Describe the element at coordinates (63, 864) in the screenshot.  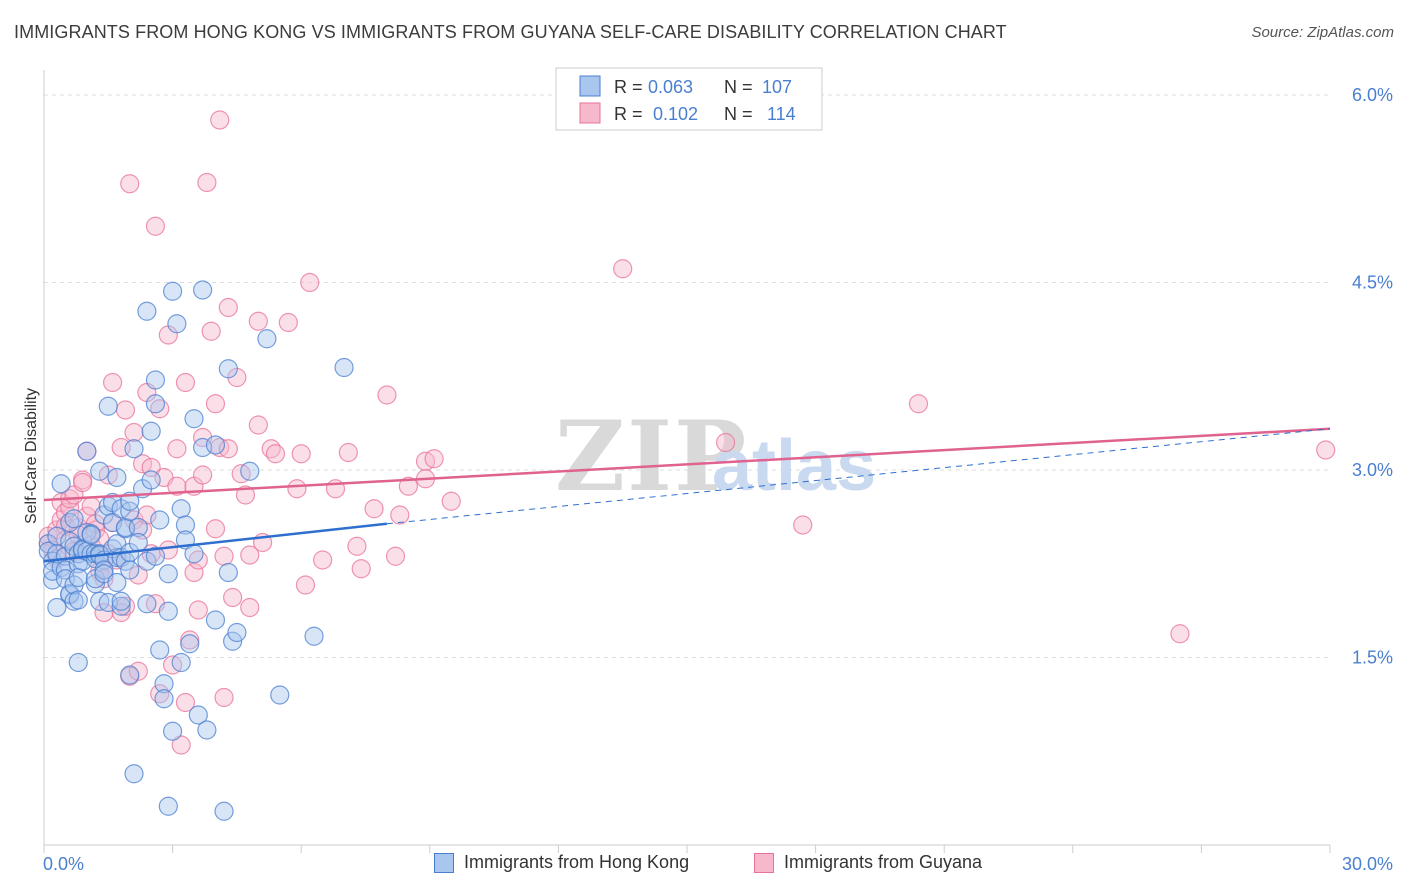
I see `x-tick-label-min: 0.0%` at that location.